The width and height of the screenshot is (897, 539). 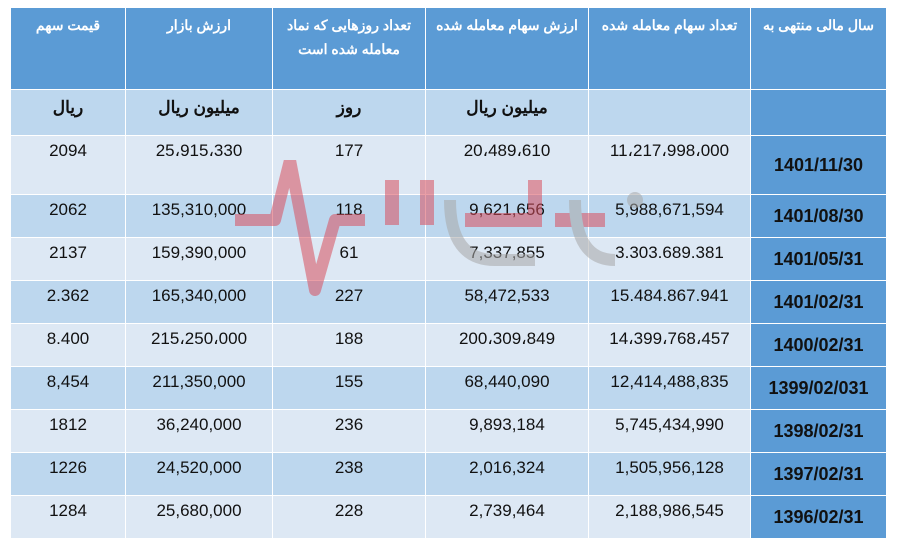 I want to click on cell-price: 2137, so click(x=68, y=259).